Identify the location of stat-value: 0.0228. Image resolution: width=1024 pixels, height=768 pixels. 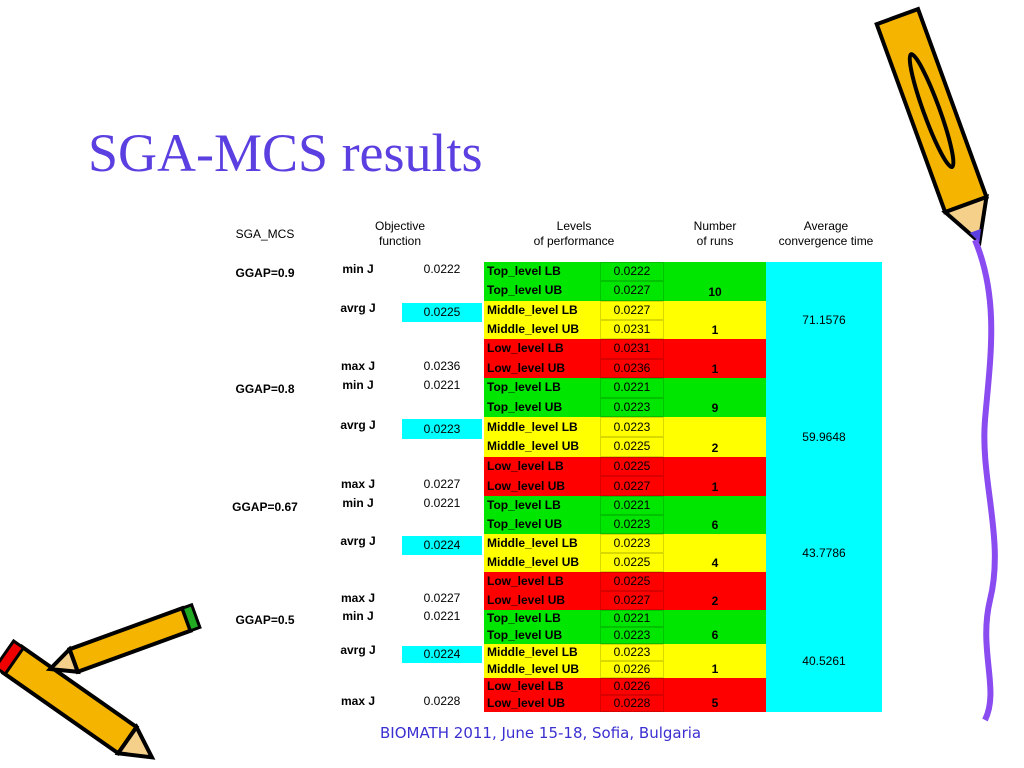
(442, 701).